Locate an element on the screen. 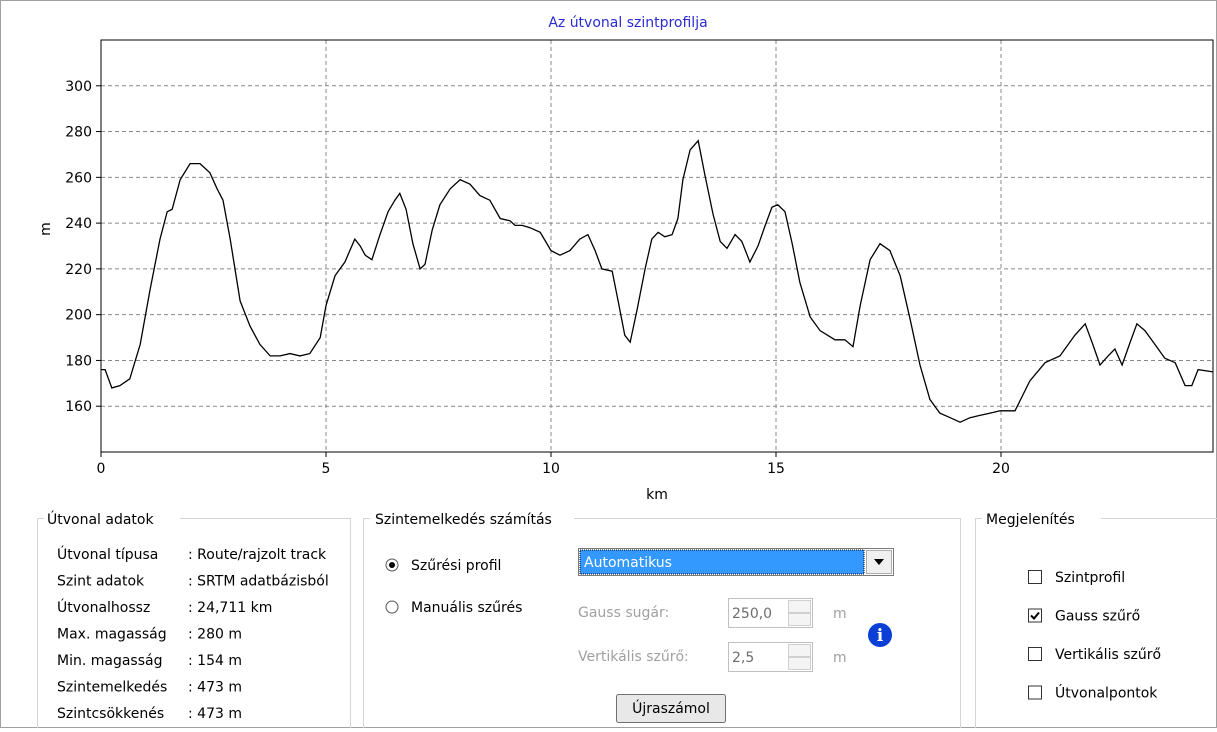 The width and height of the screenshot is (1217, 732). checkbox-label: Vertikális szűrő is located at coordinates (1108, 655).